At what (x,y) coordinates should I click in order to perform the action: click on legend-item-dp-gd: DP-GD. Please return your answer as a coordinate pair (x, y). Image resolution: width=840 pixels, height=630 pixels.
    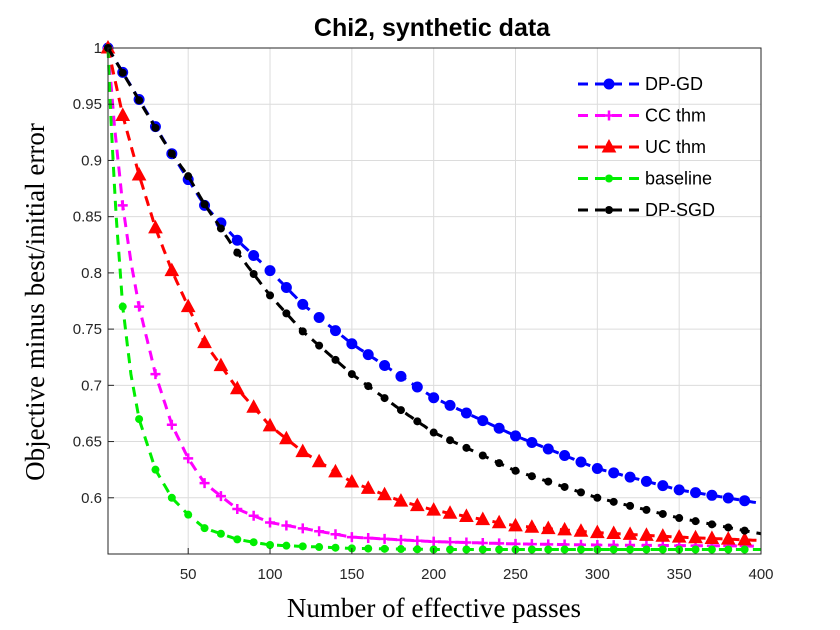
    Looking at the image, I should click on (640, 84).